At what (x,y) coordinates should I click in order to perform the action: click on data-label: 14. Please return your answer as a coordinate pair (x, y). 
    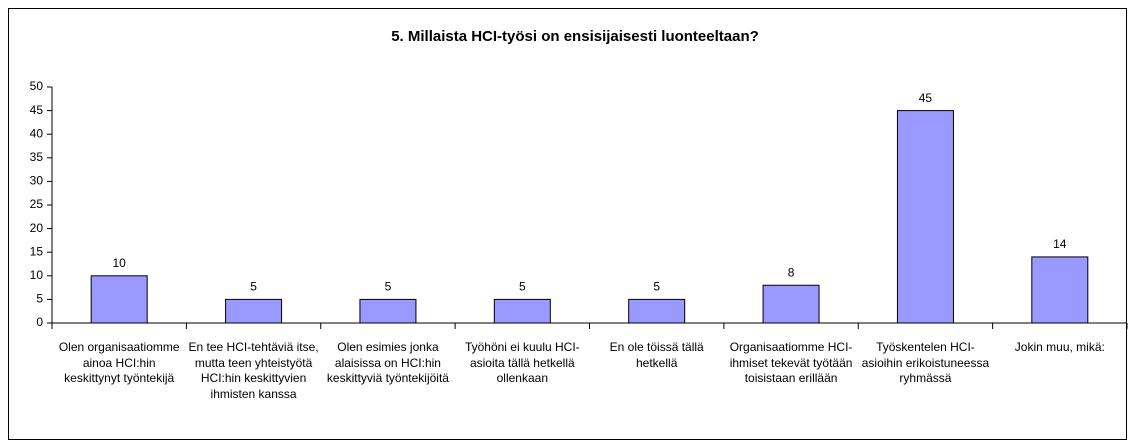
    Looking at the image, I should click on (1060, 244).